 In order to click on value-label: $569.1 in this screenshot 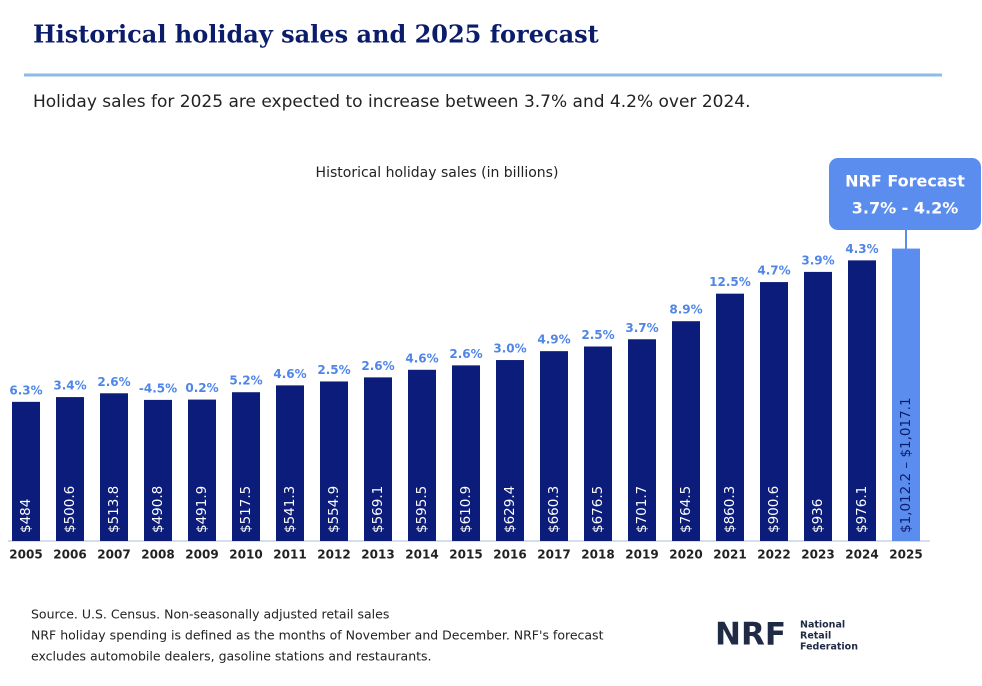, I will do `click(378, 509)`.